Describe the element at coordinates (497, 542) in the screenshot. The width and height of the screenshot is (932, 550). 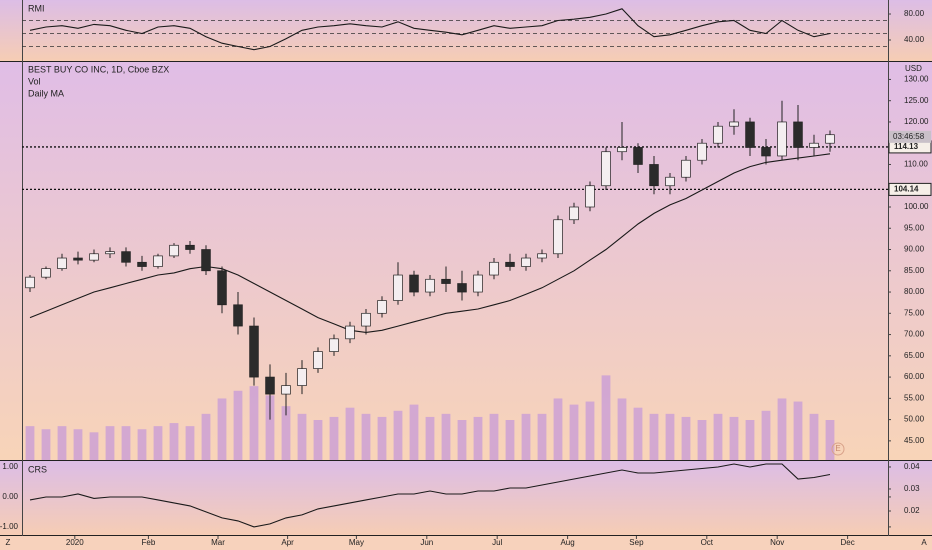
I see `x-tick-label: Jul` at that location.